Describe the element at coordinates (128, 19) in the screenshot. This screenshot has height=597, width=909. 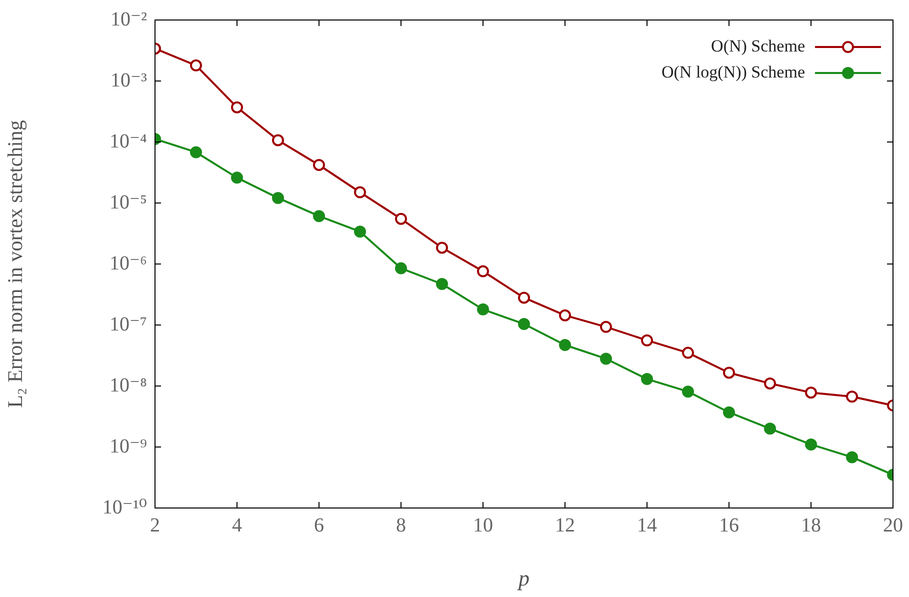
I see `y-tick-label: 10⁻²` at that location.